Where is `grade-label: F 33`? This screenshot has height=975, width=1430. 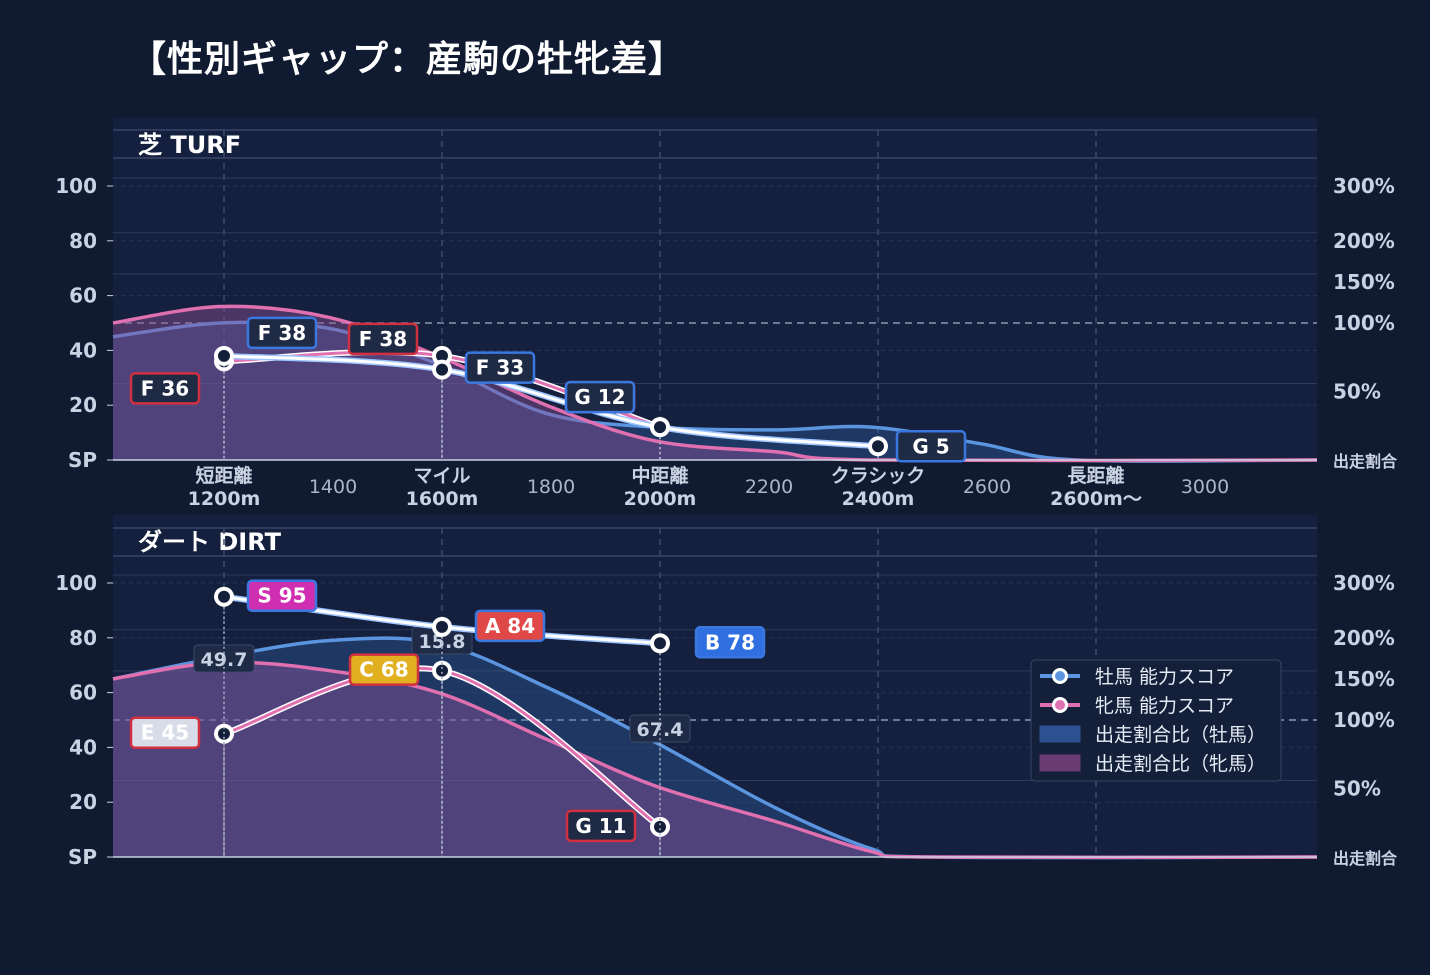
grade-label: F 33 is located at coordinates (500, 368).